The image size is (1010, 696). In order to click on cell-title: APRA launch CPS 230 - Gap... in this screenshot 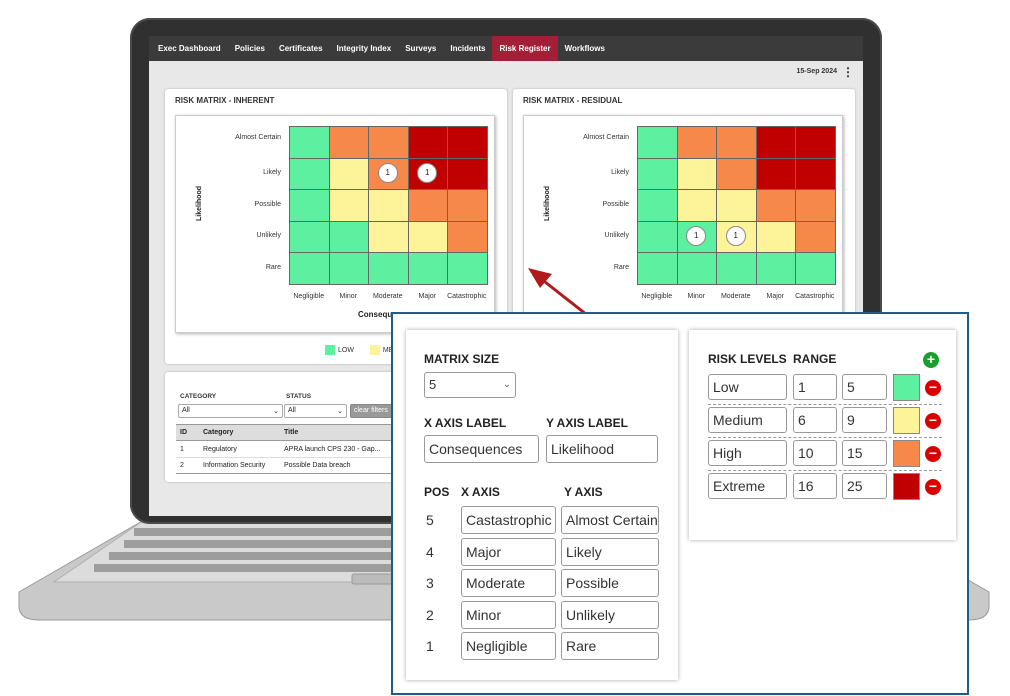, I will do `click(332, 449)`.